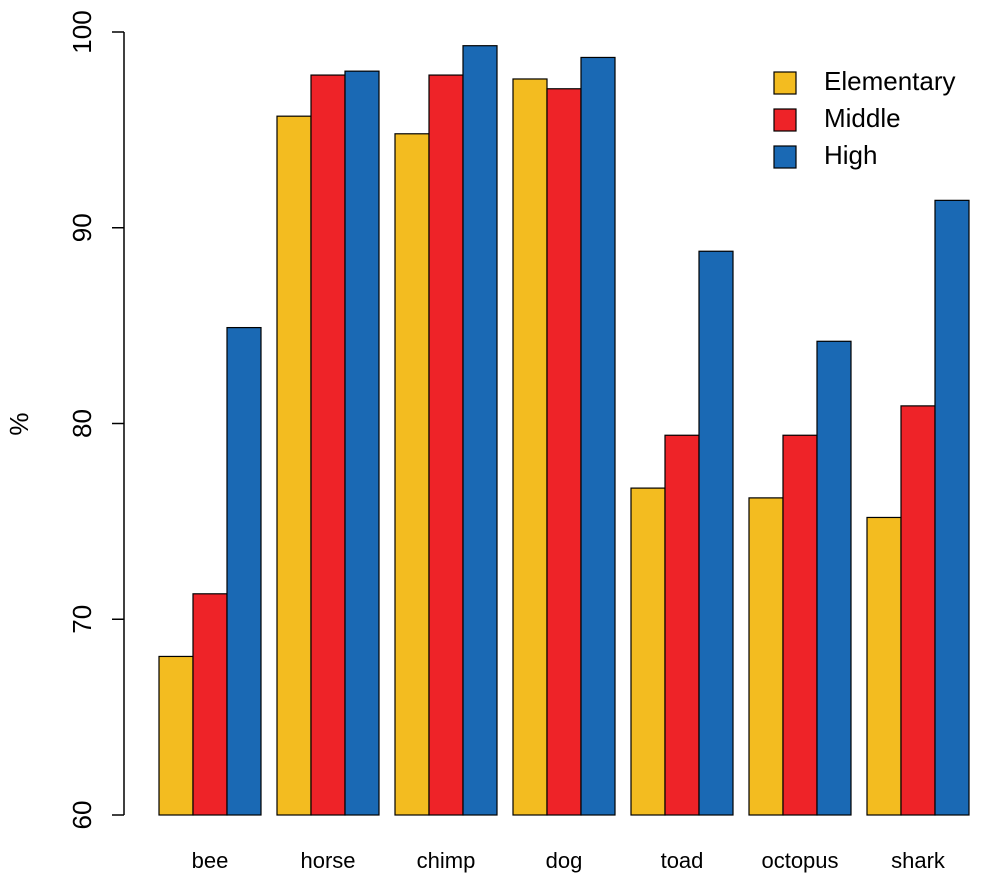  Describe the element at coordinates (785, 83) in the screenshot. I see `legend-swatch-elementary` at that location.